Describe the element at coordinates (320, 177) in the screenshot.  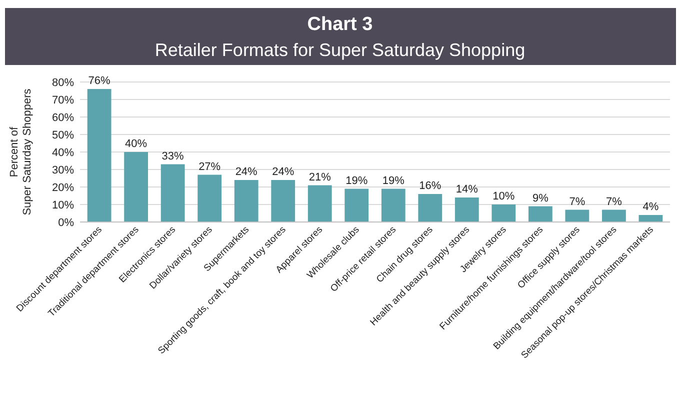
I see `data-label: 21%` at that location.